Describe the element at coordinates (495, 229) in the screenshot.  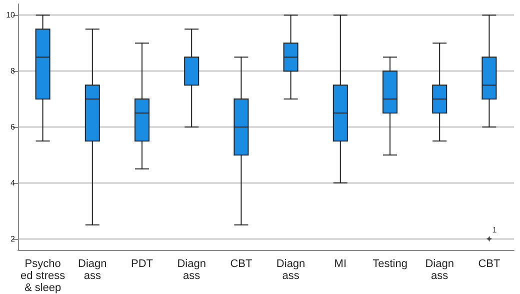
I see `annotation: 1` at that location.